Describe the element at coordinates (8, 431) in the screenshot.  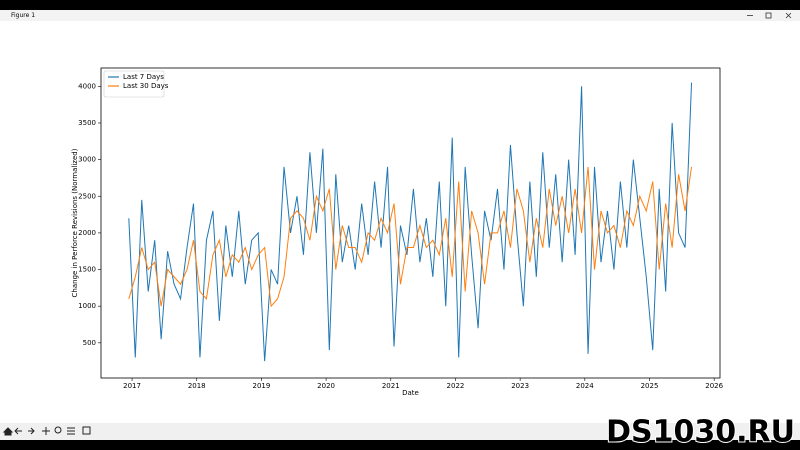
I see `home-button` at that location.